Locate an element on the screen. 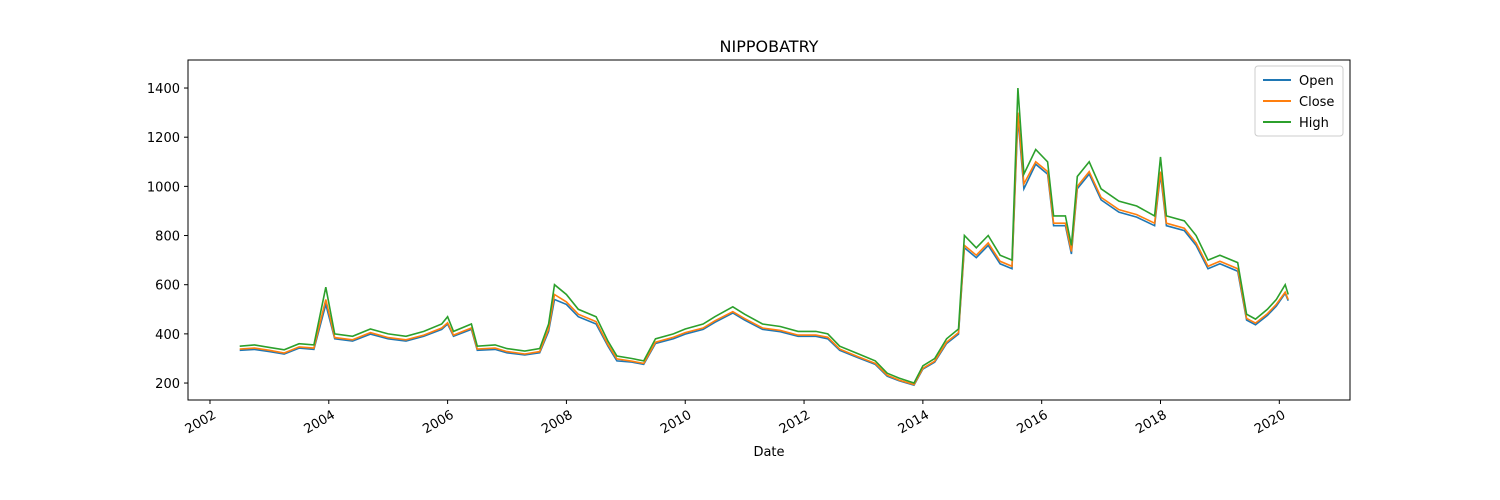  legend-box is located at coordinates (1299, 101).